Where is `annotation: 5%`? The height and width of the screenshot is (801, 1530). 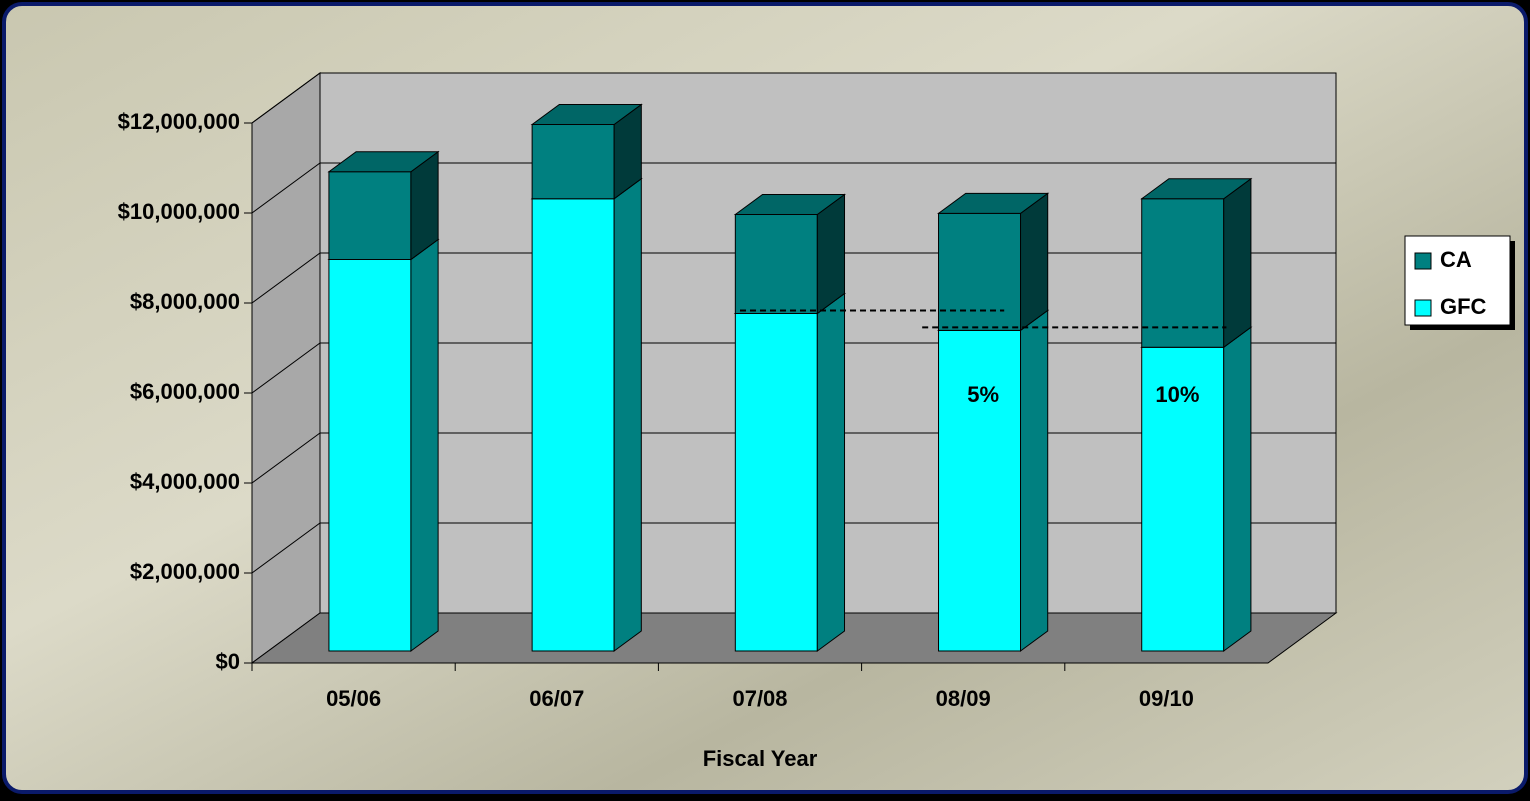 annotation: 5% is located at coordinates (983, 394).